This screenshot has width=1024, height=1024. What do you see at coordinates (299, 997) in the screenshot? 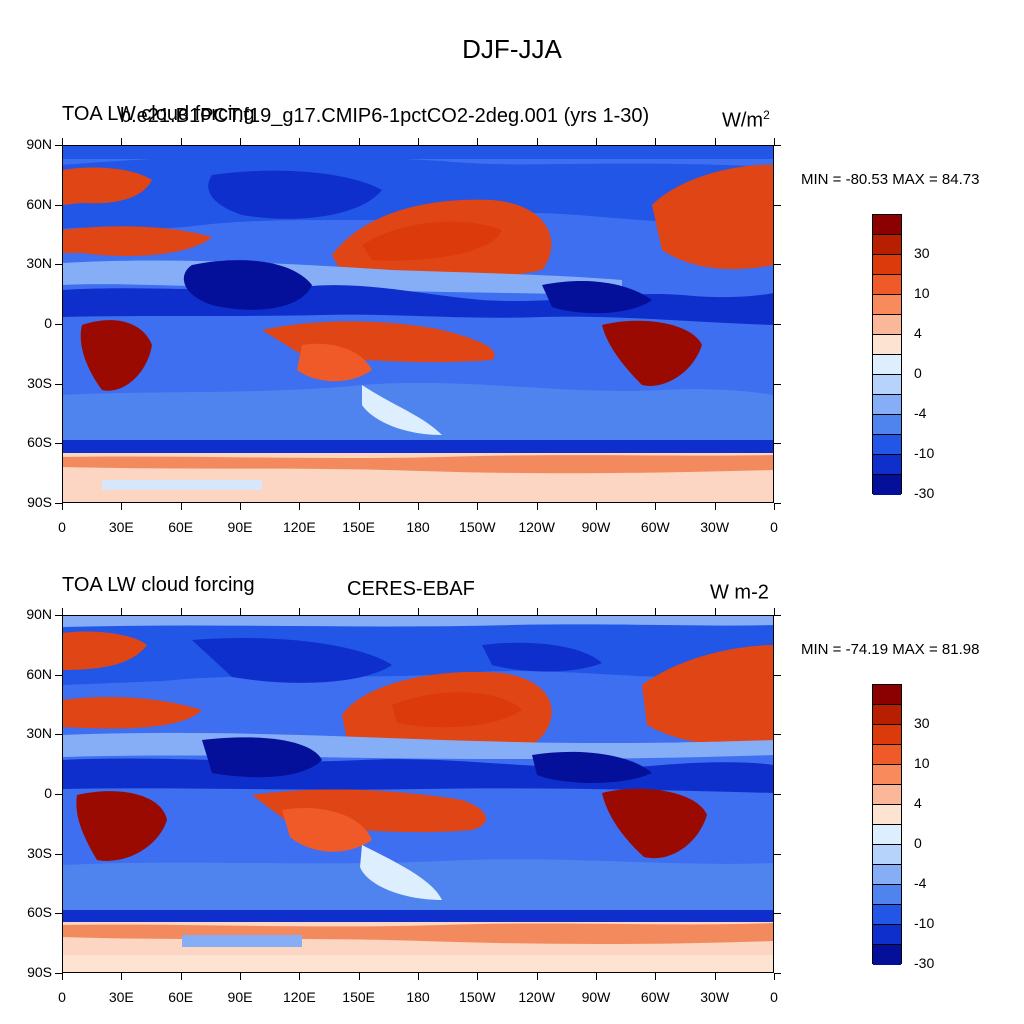
I see `x-tick-label: 120E` at bounding box center [299, 997].